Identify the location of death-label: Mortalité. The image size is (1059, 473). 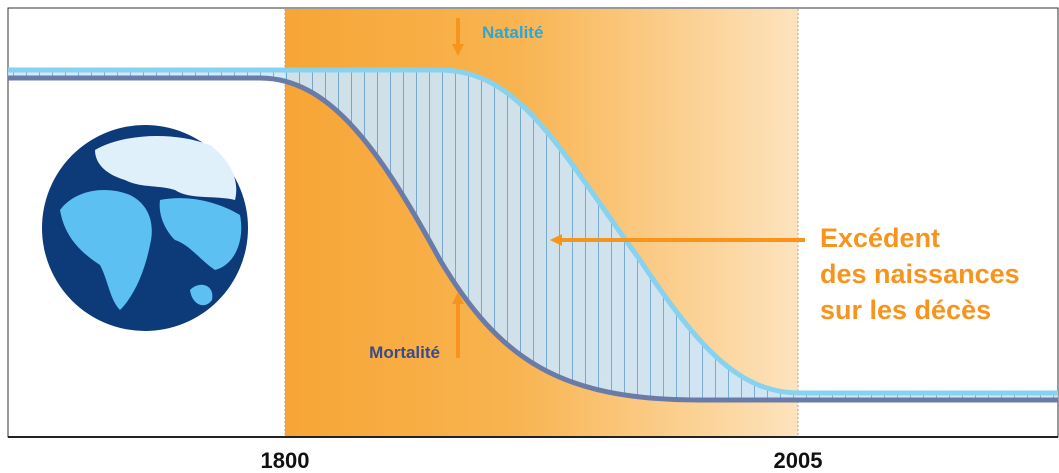
(404, 352).